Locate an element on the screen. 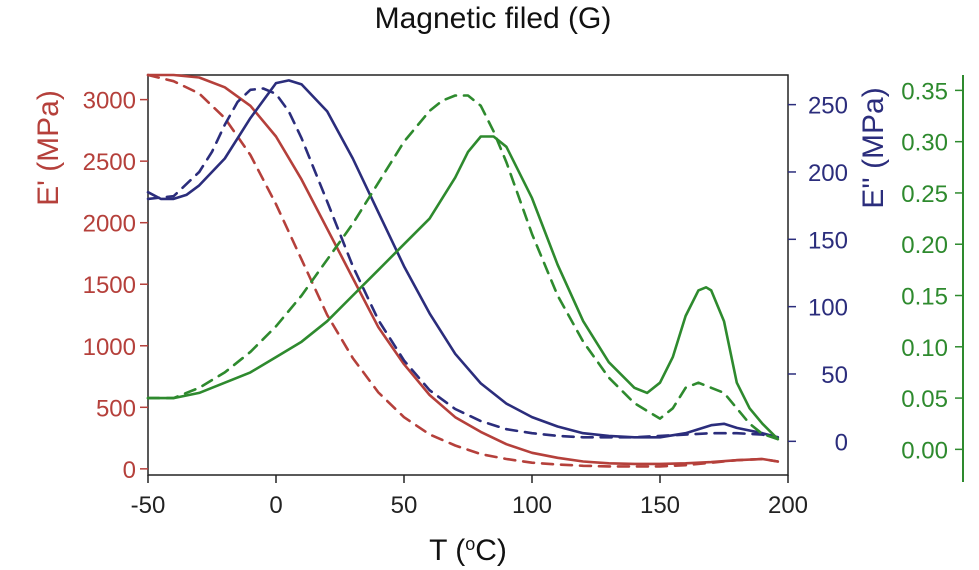 The width and height of the screenshot is (979, 570). green-y-tick-label: 0.10 is located at coordinates (924, 348).